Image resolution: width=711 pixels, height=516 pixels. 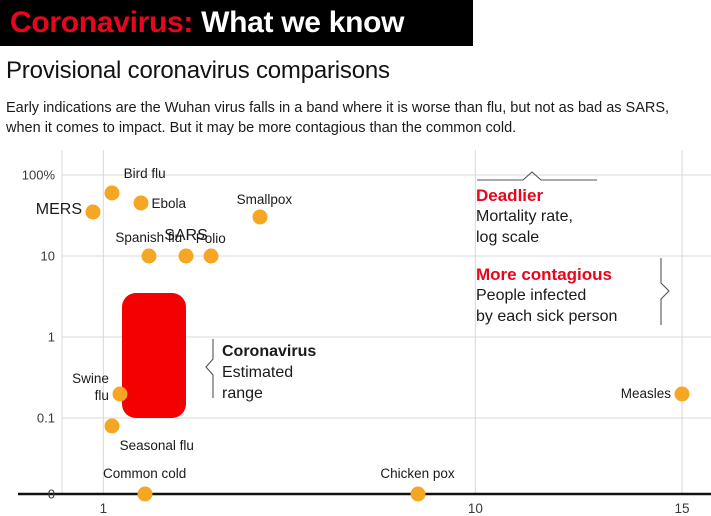 I want to click on data-point-label: Spanish flu, so click(x=149, y=237).